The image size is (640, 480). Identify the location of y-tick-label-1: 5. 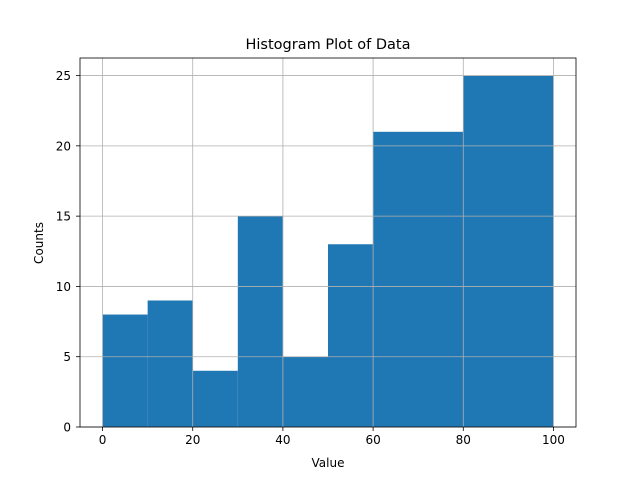
(67, 357).